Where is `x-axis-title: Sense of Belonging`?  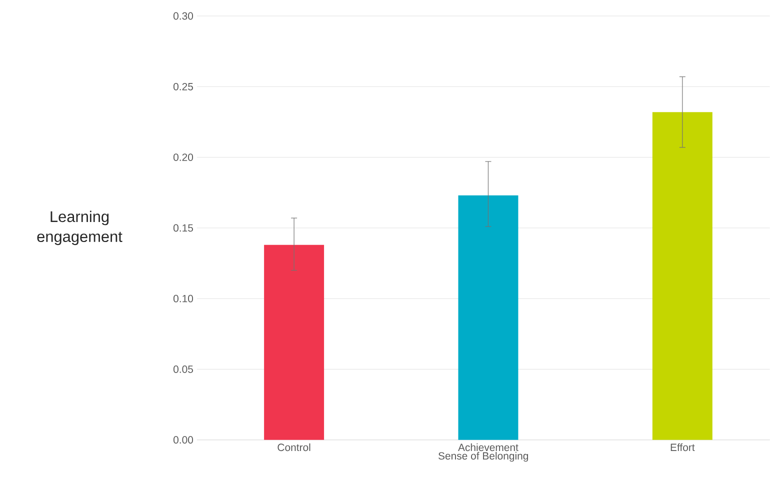 x-axis-title: Sense of Belonging is located at coordinates (483, 457).